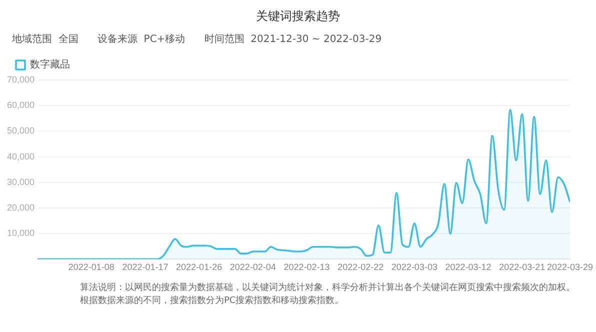 Image resolution: width=596 pixels, height=332 pixels. I want to click on legend-label: 数字藏品, so click(50, 64).